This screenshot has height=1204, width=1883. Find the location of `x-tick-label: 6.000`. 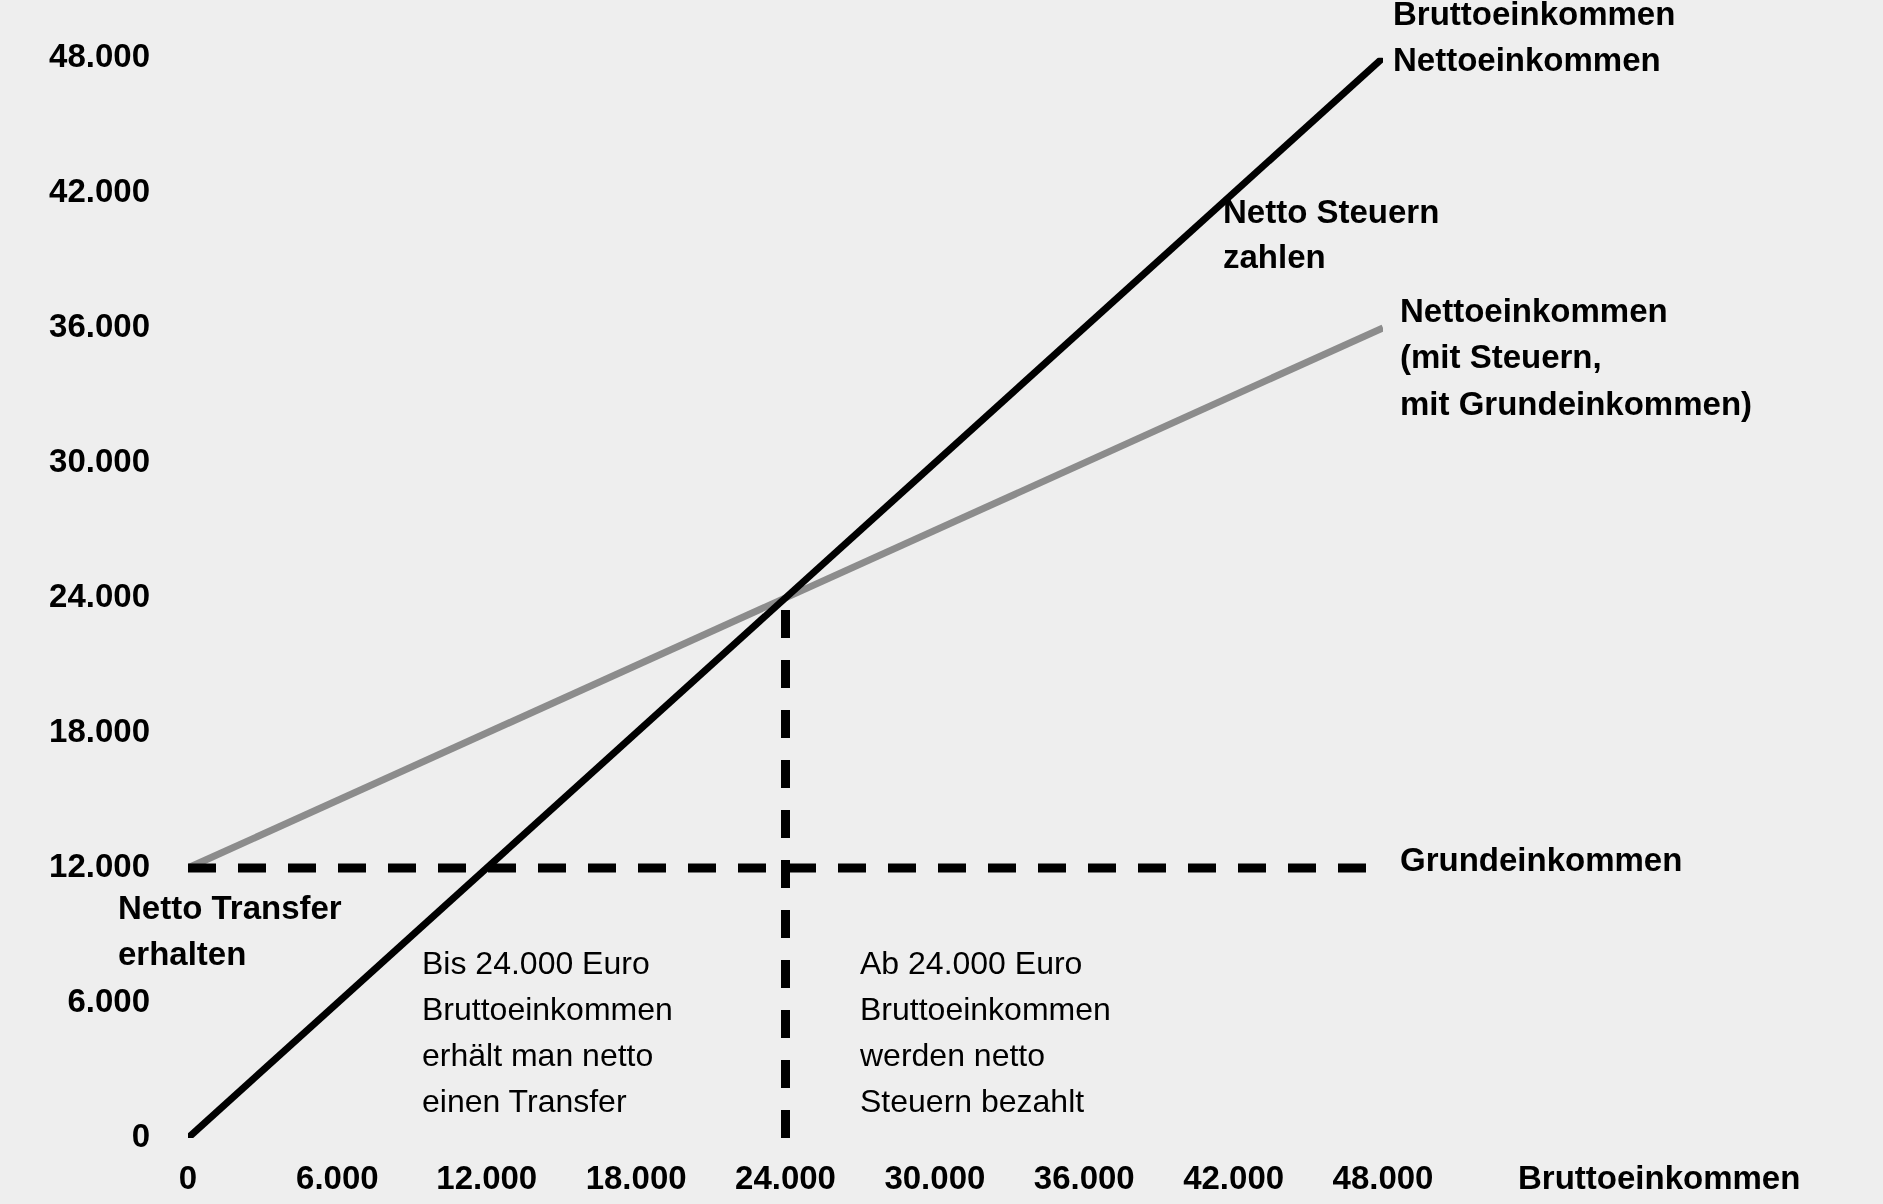

x-tick-label: 6.000 is located at coordinates (337, 1177).